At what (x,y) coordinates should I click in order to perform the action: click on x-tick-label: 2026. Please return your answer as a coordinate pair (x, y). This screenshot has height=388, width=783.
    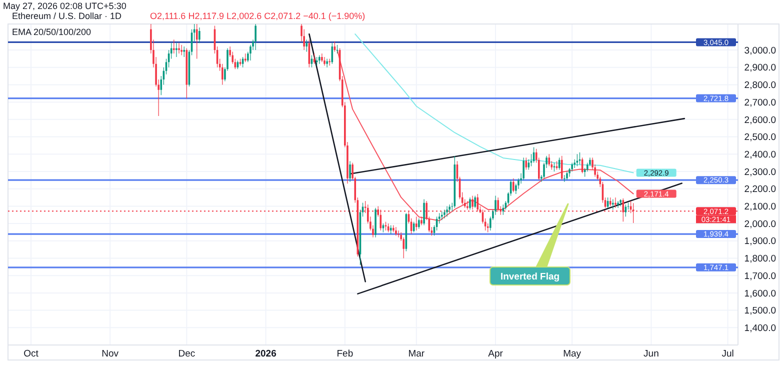
    Looking at the image, I should click on (265, 354).